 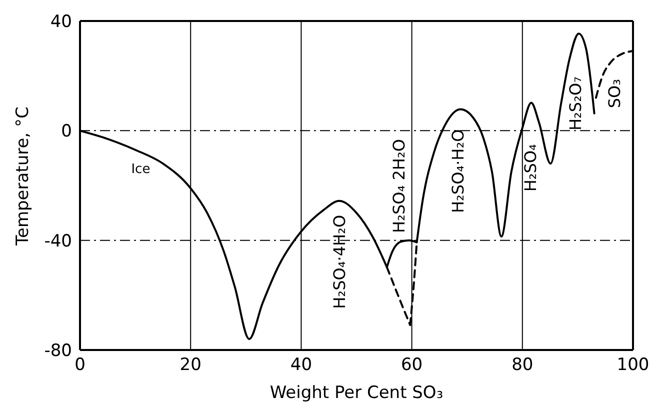 I want to click on y-tick-label: -80, so click(x=58, y=351).